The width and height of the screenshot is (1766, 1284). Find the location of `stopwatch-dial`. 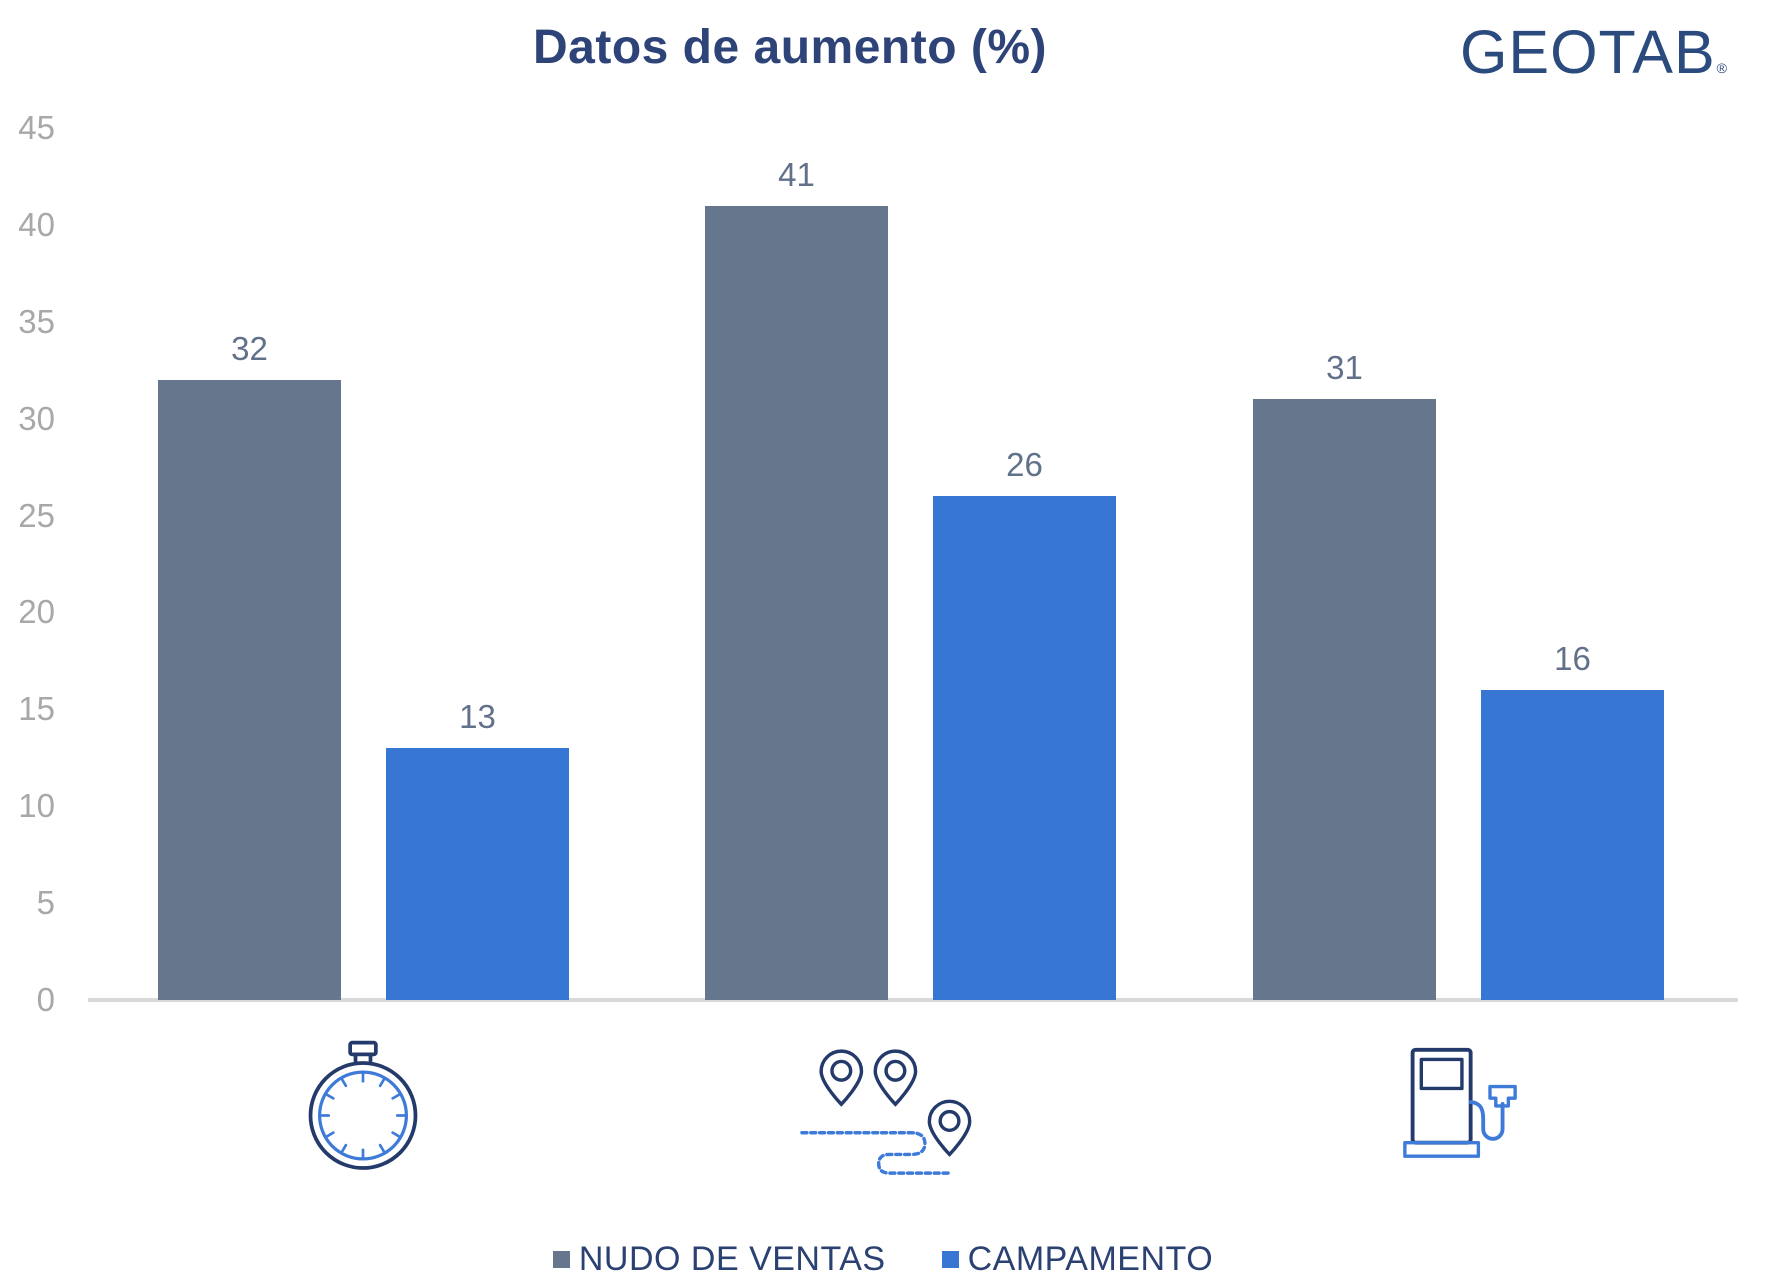

stopwatch-dial is located at coordinates (363, 1115).